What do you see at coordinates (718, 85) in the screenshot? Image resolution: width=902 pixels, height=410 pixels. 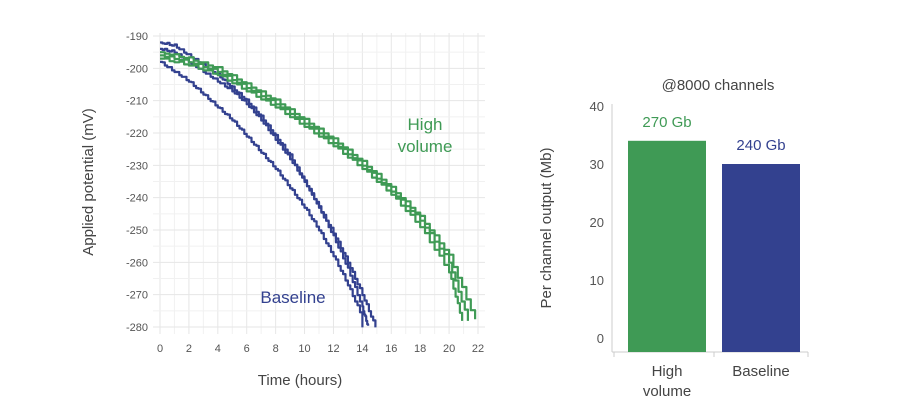 I see `bar-chart-title: @8000 channels` at bounding box center [718, 85].